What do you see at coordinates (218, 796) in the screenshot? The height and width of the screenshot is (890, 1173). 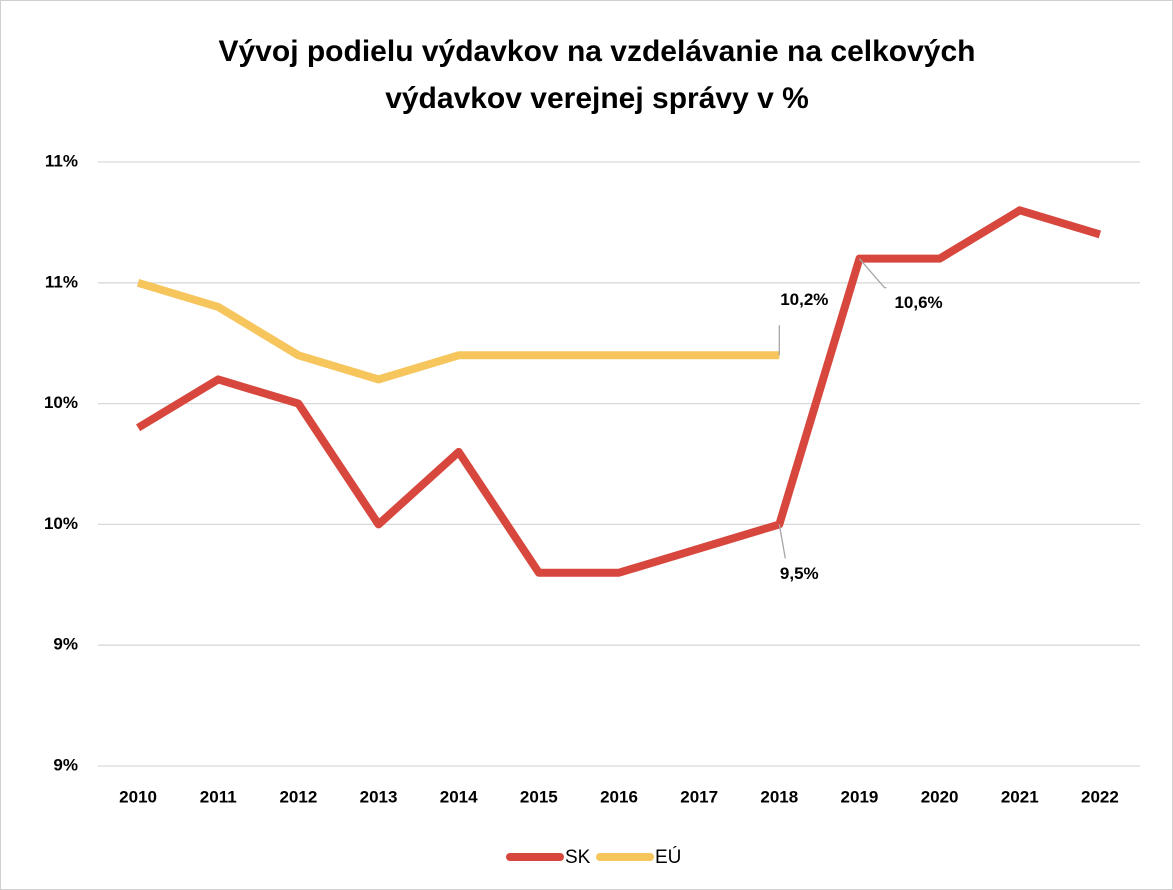 I see `x-tick-label: 2011` at bounding box center [218, 796].